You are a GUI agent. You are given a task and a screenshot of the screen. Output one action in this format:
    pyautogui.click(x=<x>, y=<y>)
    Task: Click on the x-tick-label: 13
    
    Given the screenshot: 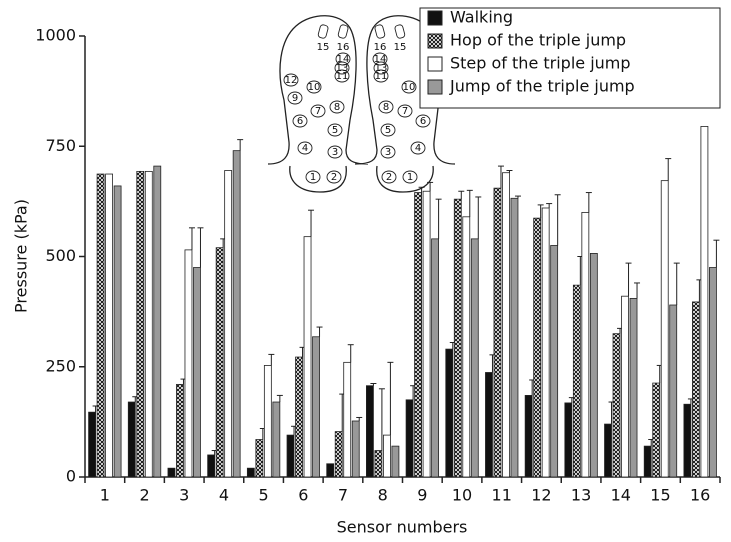 What is the action you would take?
    pyautogui.click(x=581, y=495)
    